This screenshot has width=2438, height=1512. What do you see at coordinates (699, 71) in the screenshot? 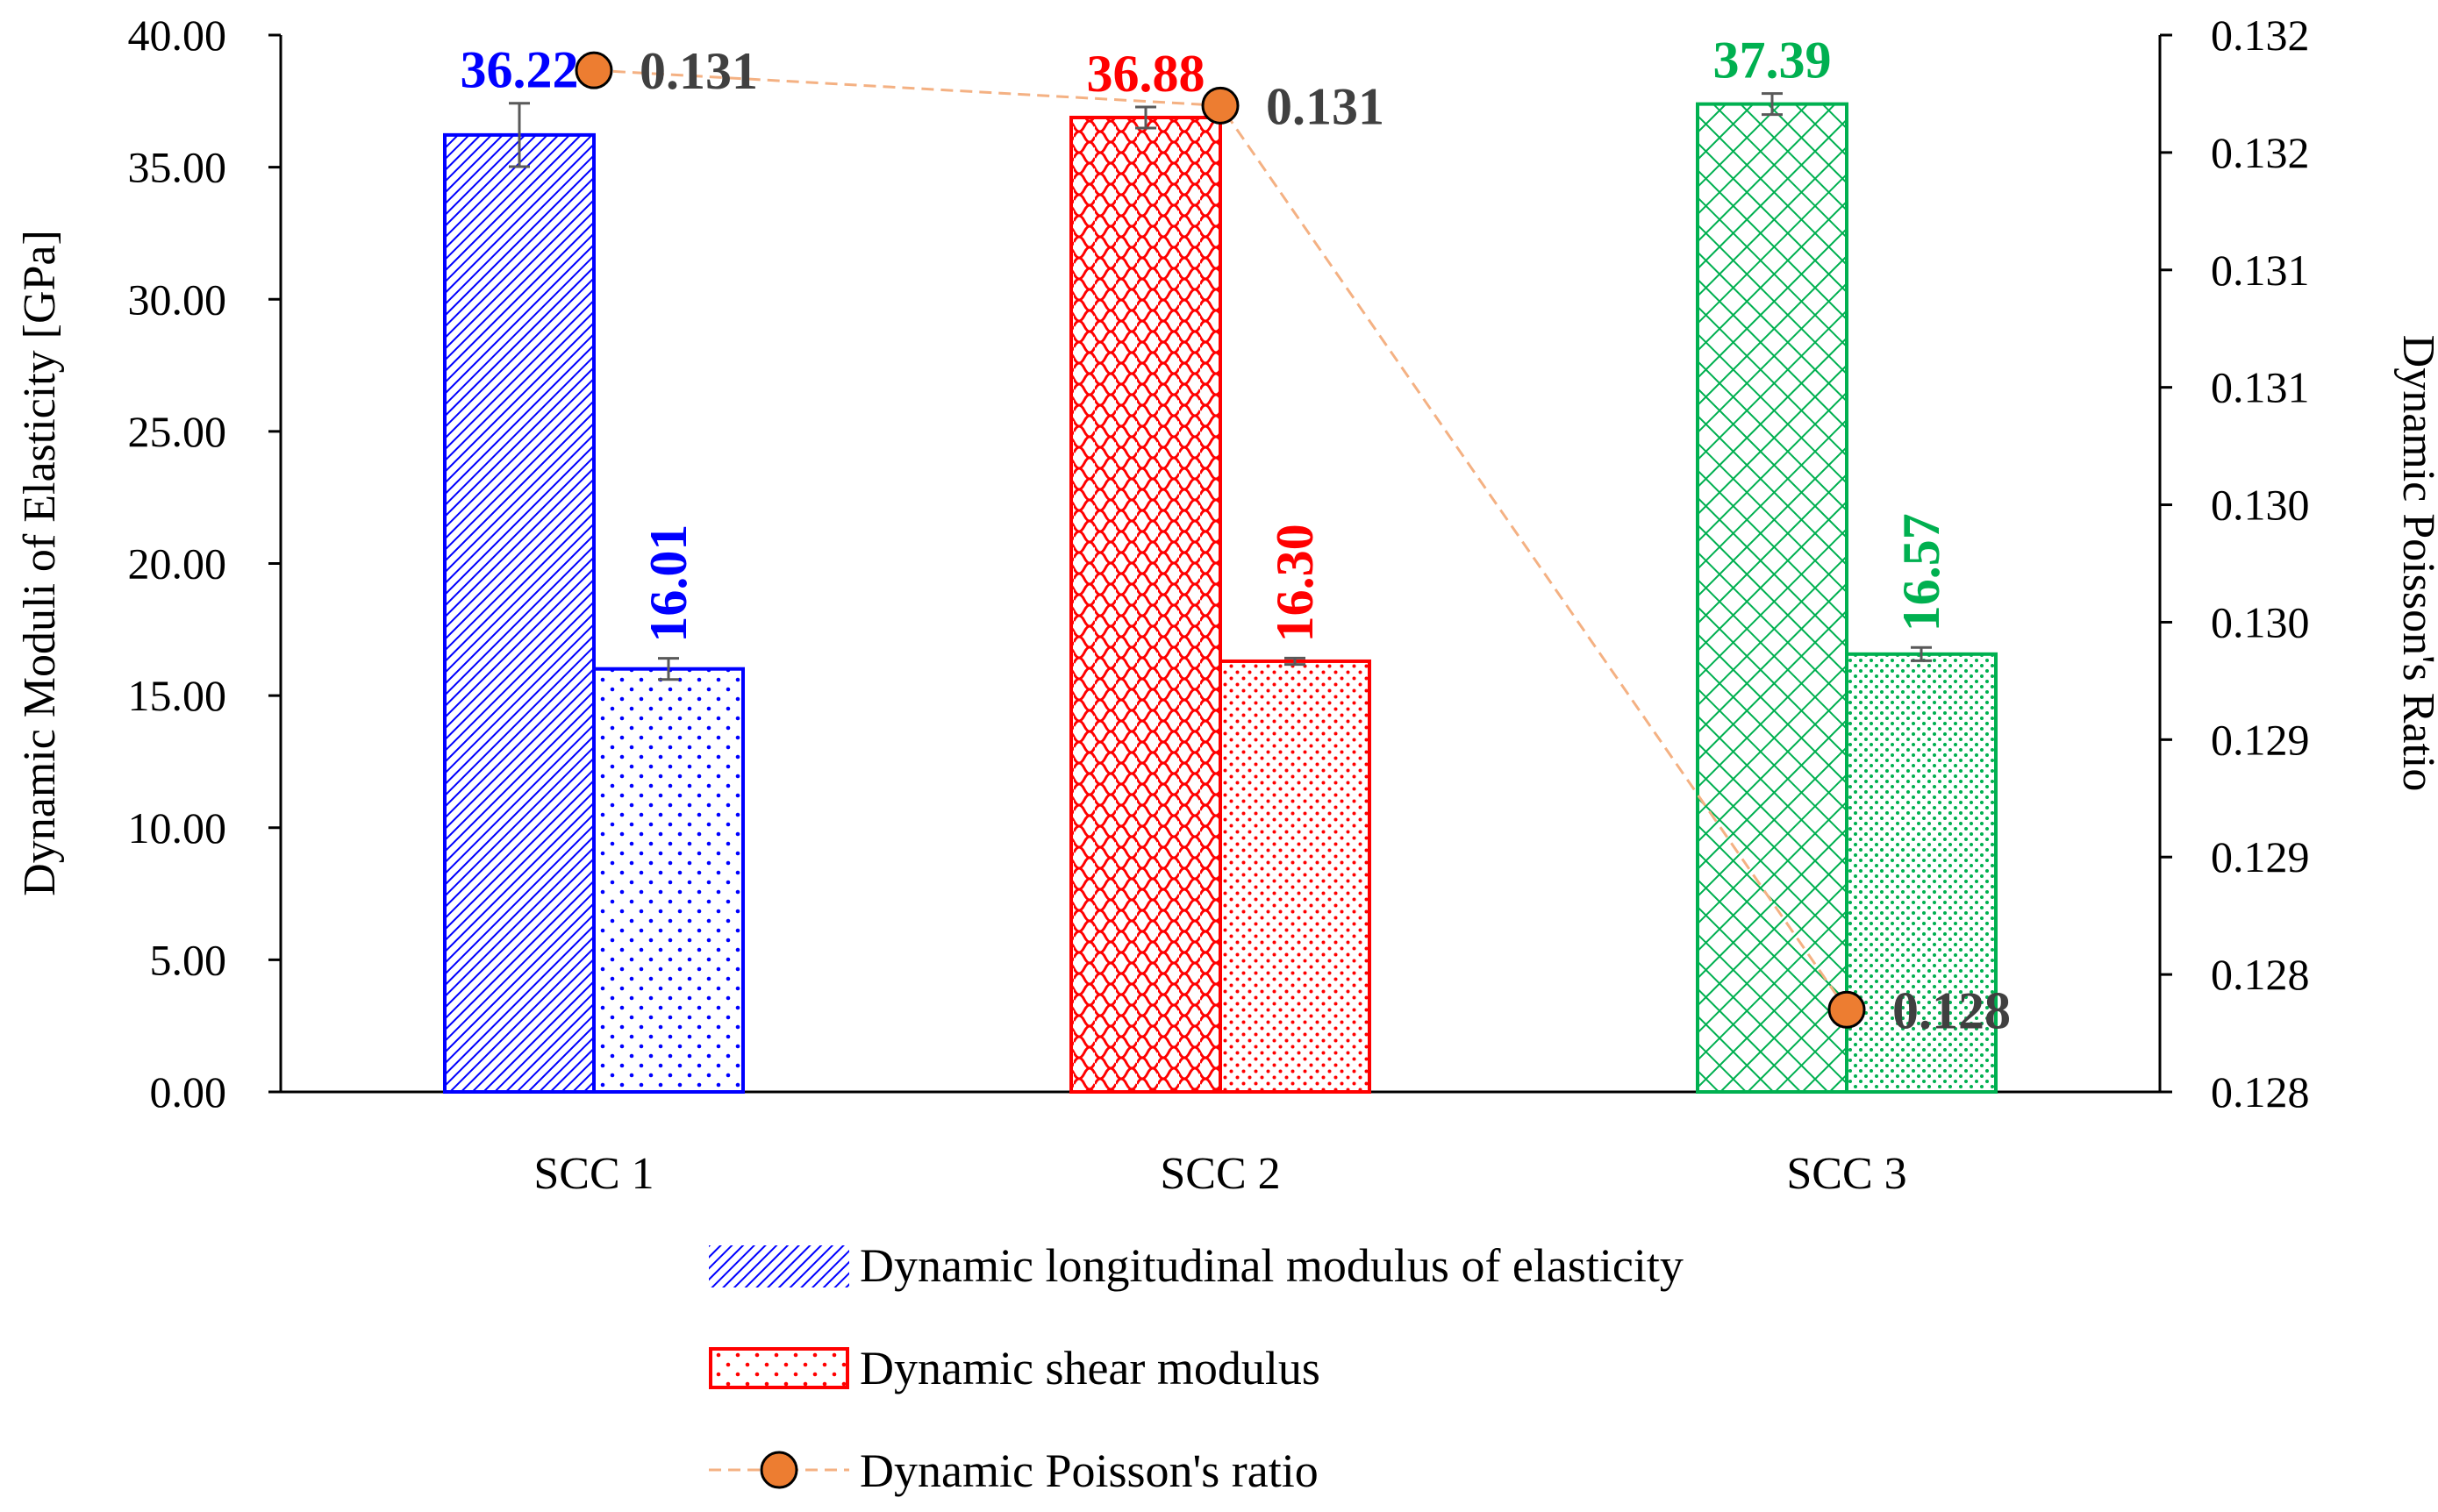
I see `poisson-label-1: 0.131` at bounding box center [699, 71].